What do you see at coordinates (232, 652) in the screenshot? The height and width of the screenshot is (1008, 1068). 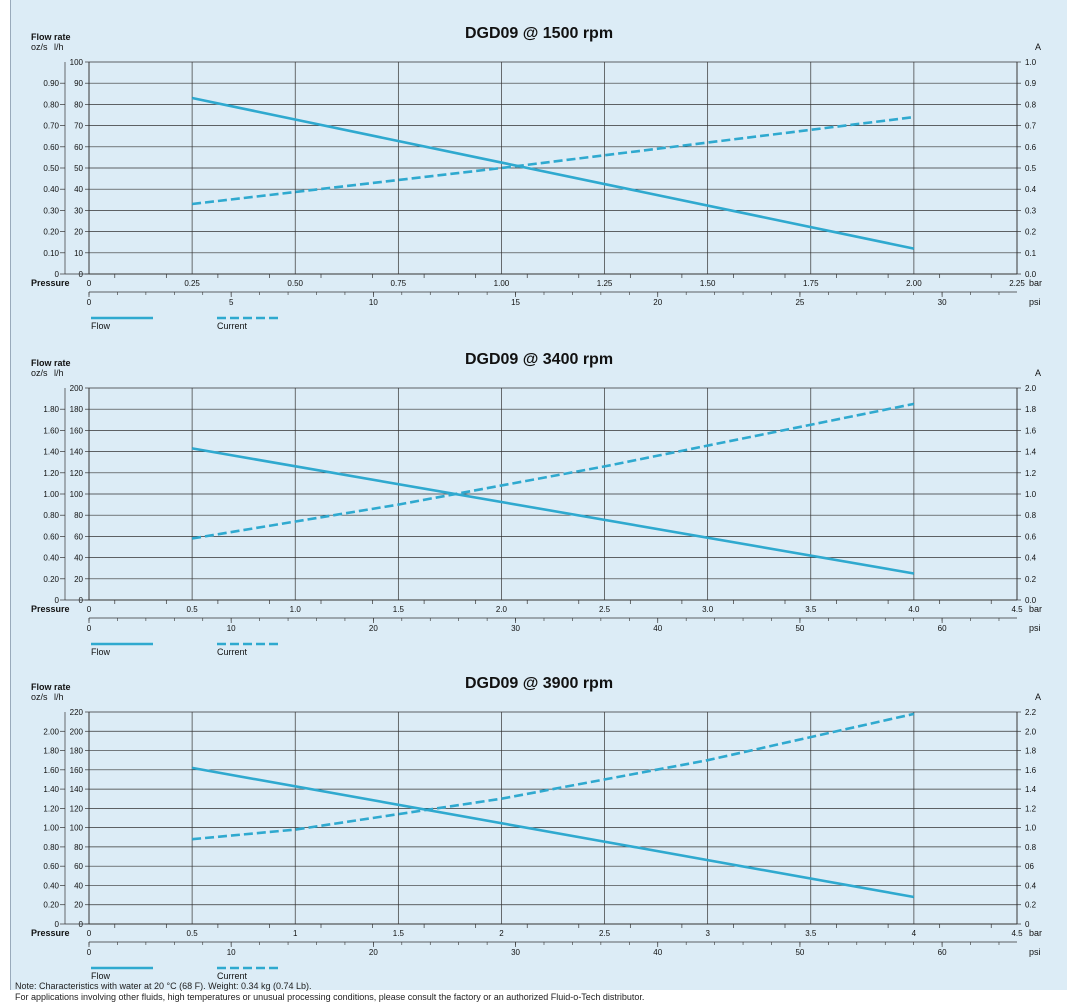 I see `c1-legend-current-label: Current` at bounding box center [232, 652].